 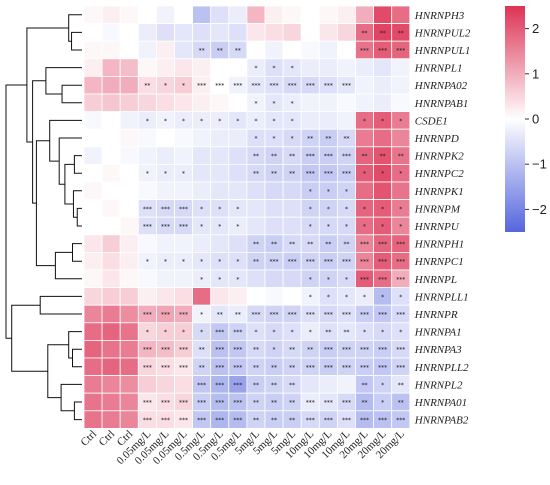 I want to click on row-label: HNRNPR, so click(x=436, y=315).